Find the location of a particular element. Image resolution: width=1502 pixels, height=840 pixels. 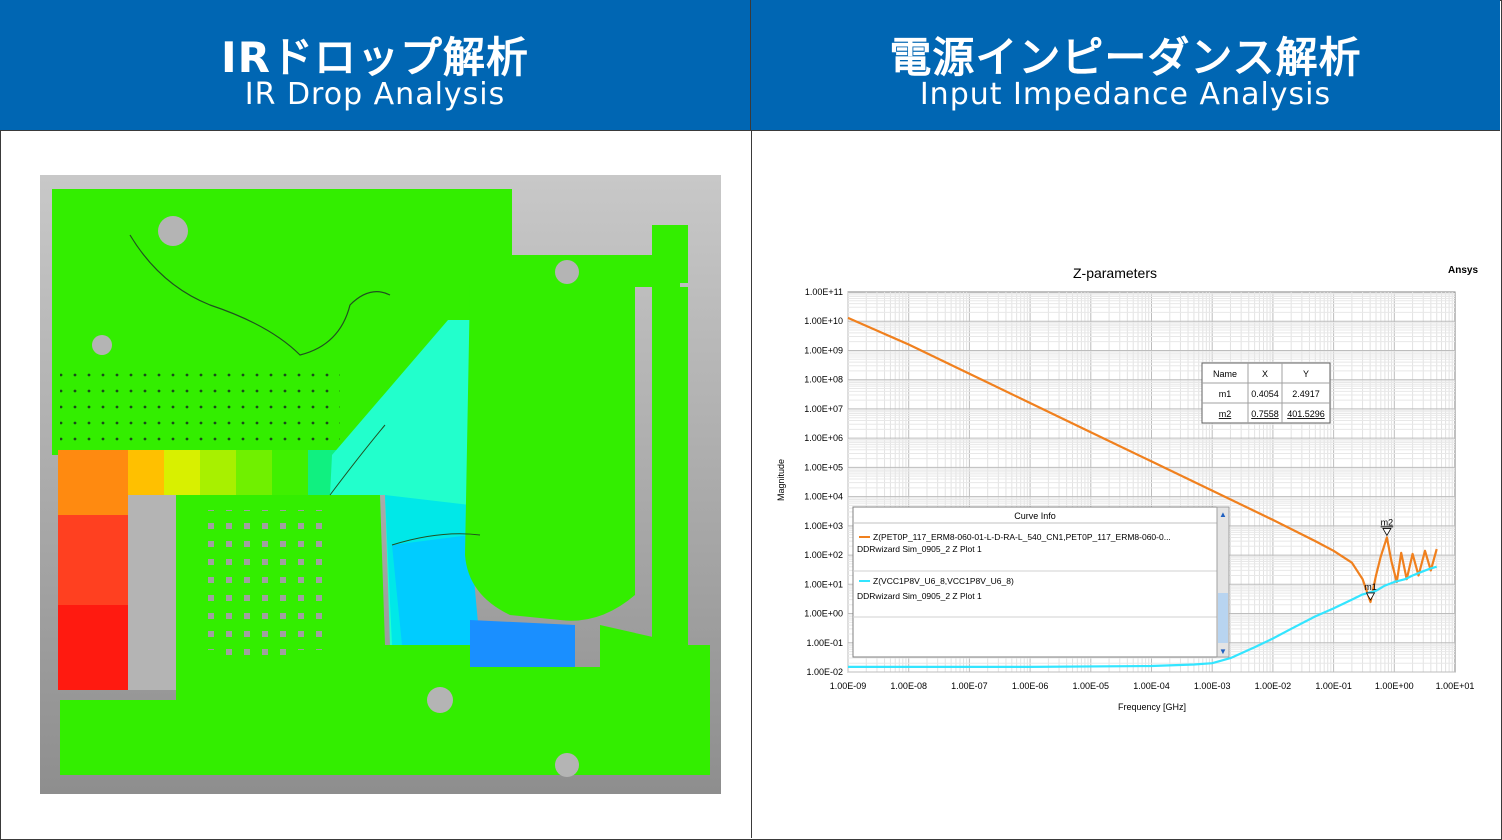

ir-zone-red is located at coordinates (93, 647).